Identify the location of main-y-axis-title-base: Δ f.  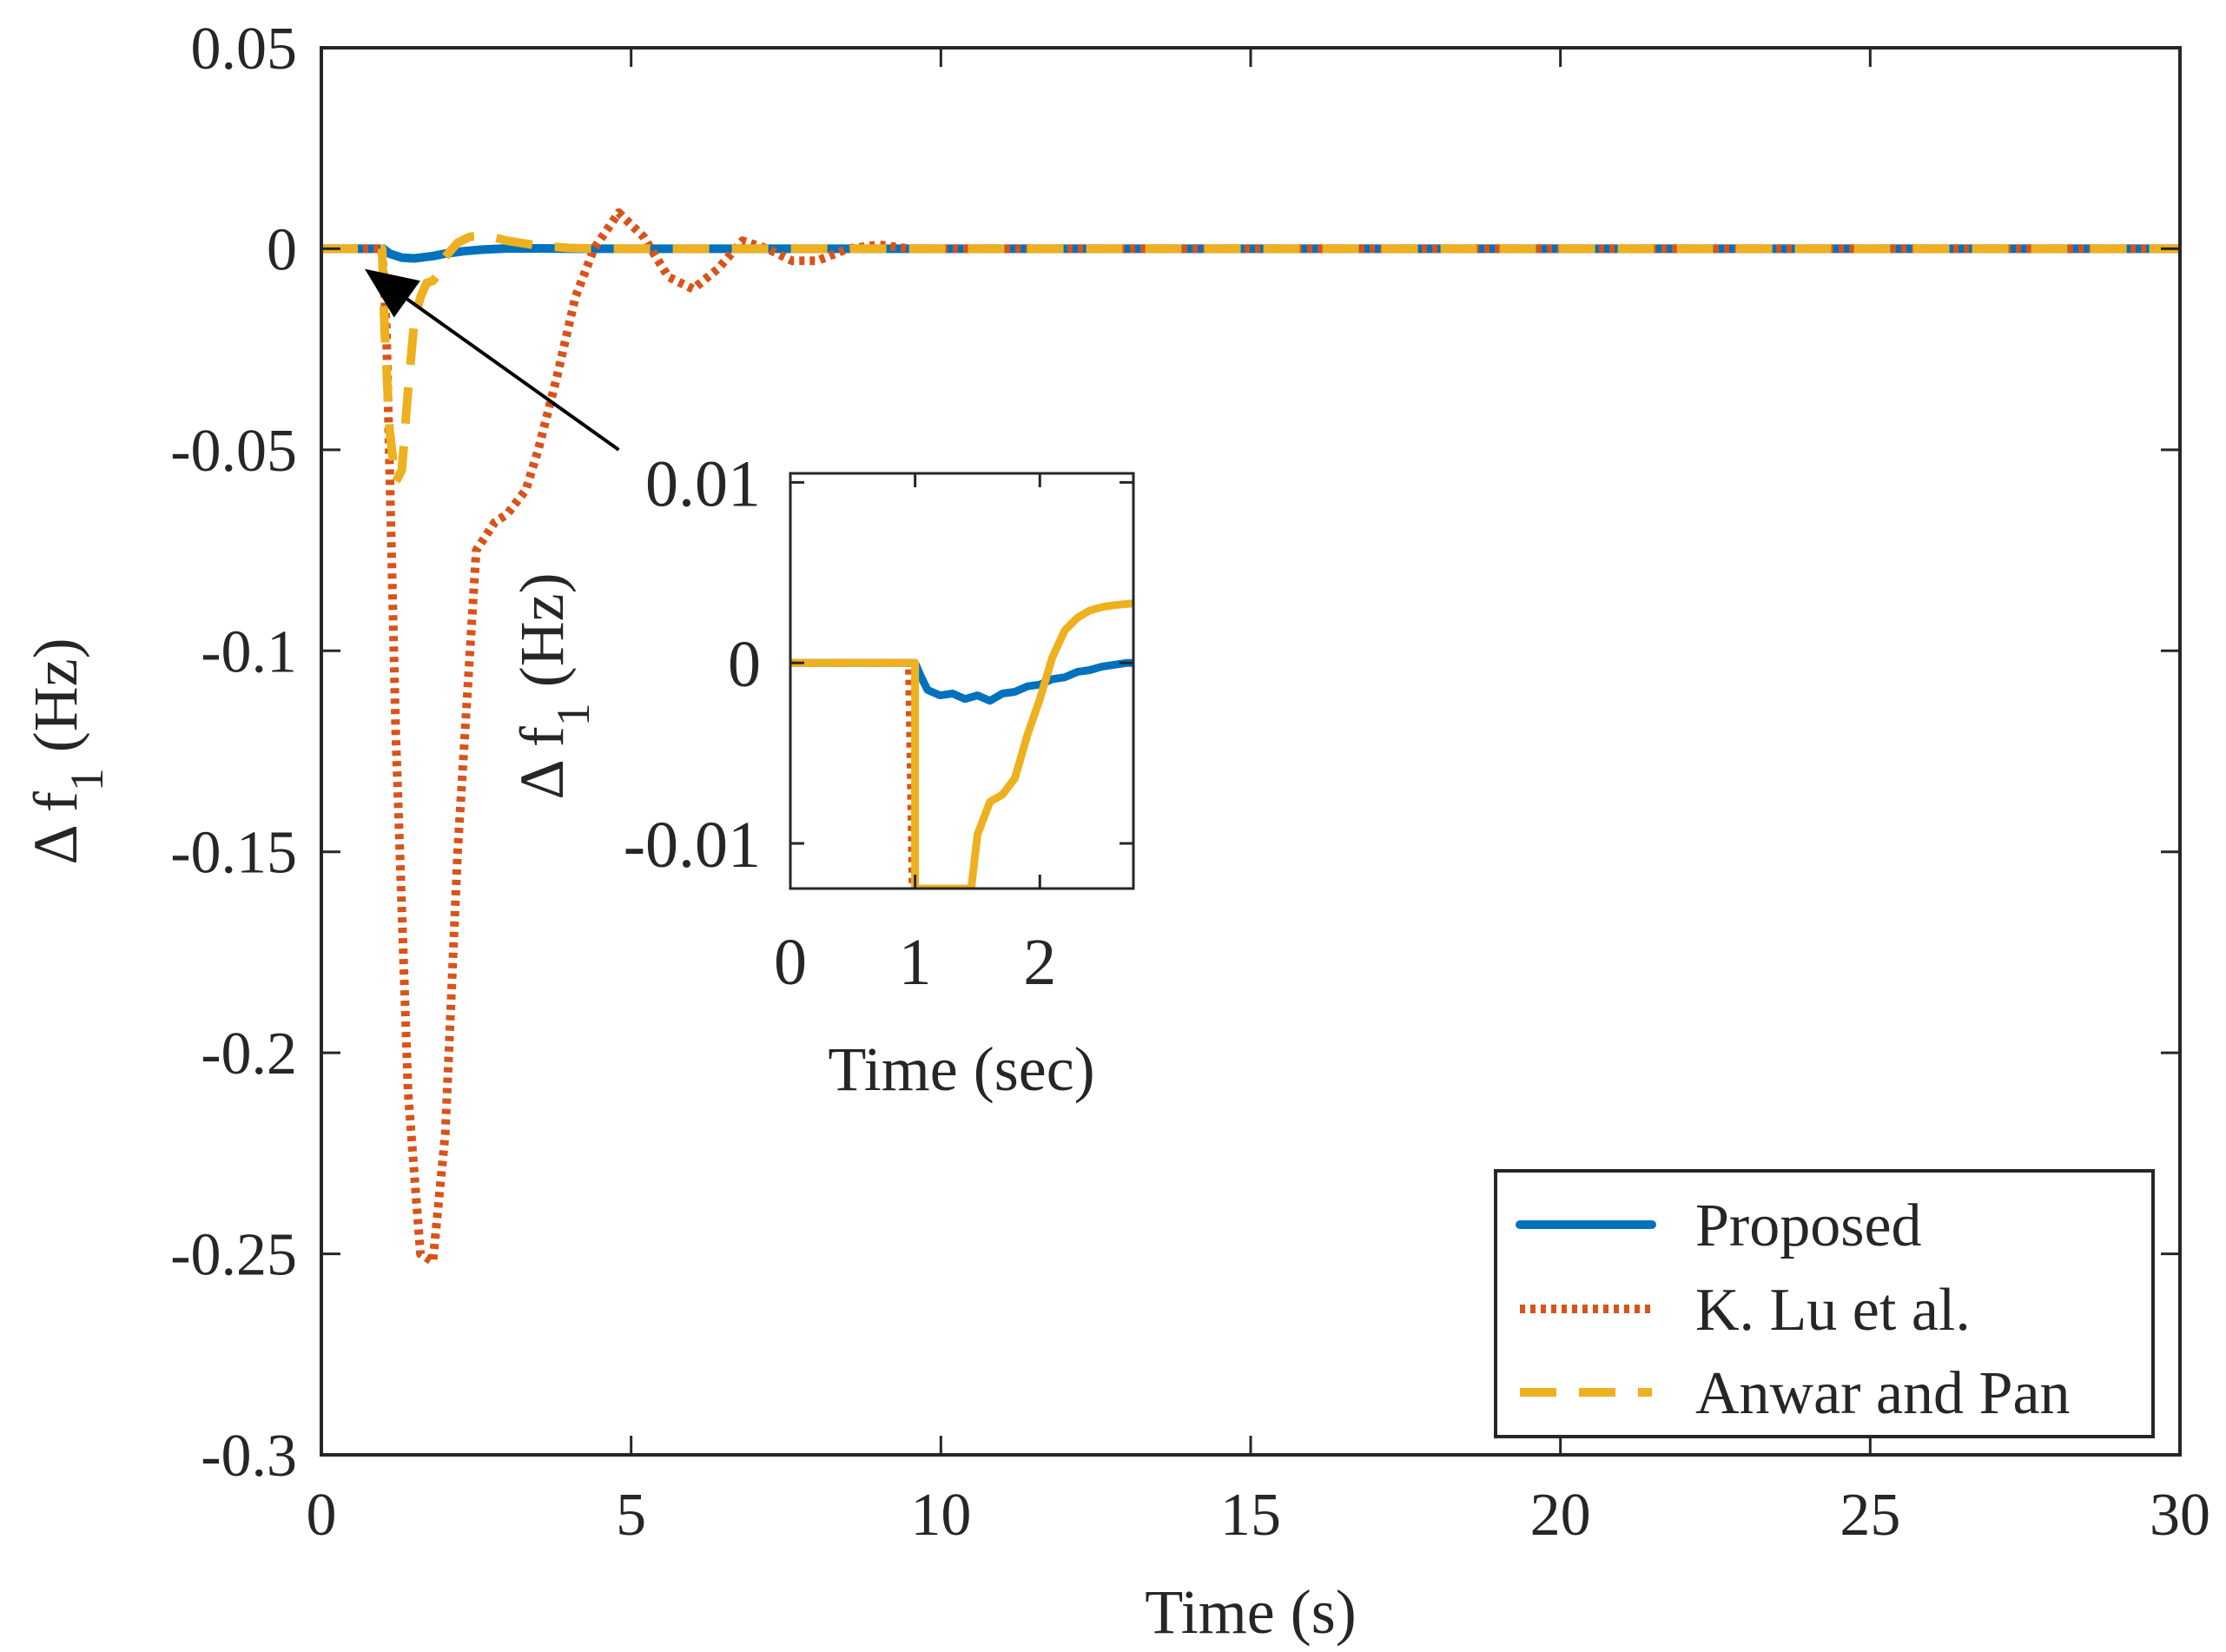
(55, 827).